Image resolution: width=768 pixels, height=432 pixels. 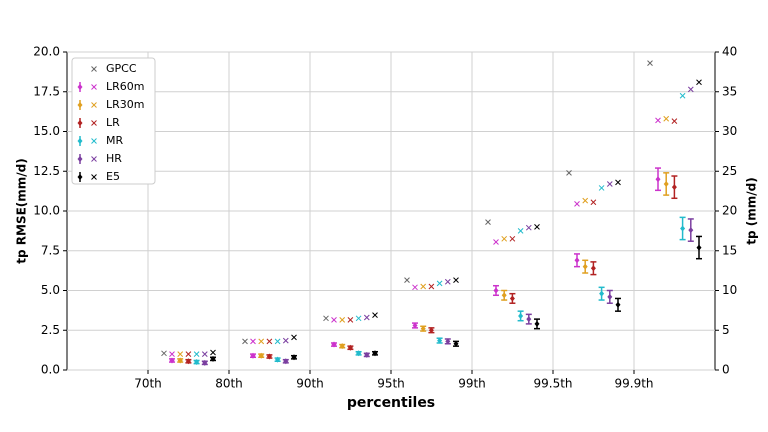 I want to click on y-tick-label: 17.5, so click(x=46, y=91).